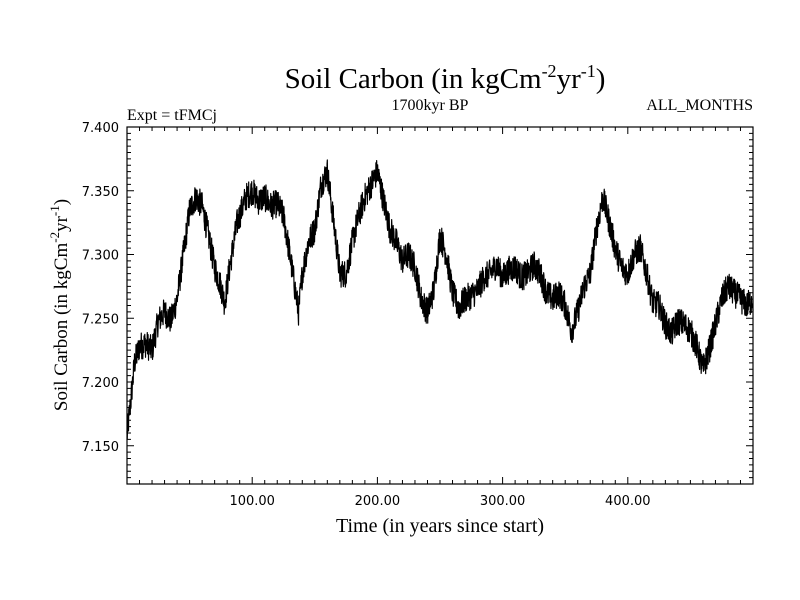 The height and width of the screenshot is (600, 800). What do you see at coordinates (503, 501) in the screenshot?
I see `x-tick-label: 300.00` at bounding box center [503, 501].